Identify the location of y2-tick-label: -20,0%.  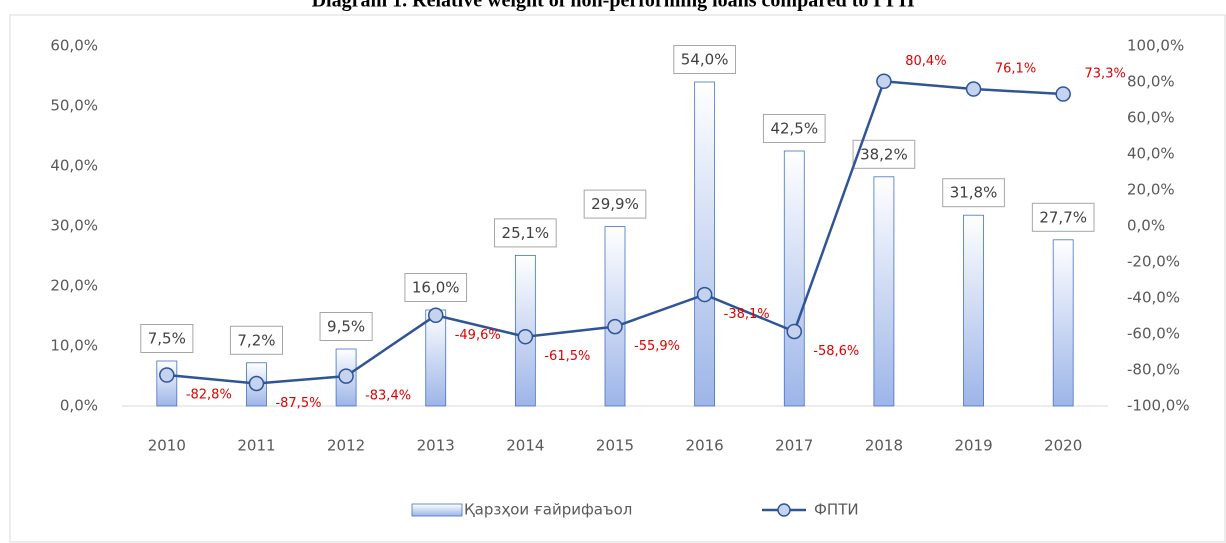
(1153, 262).